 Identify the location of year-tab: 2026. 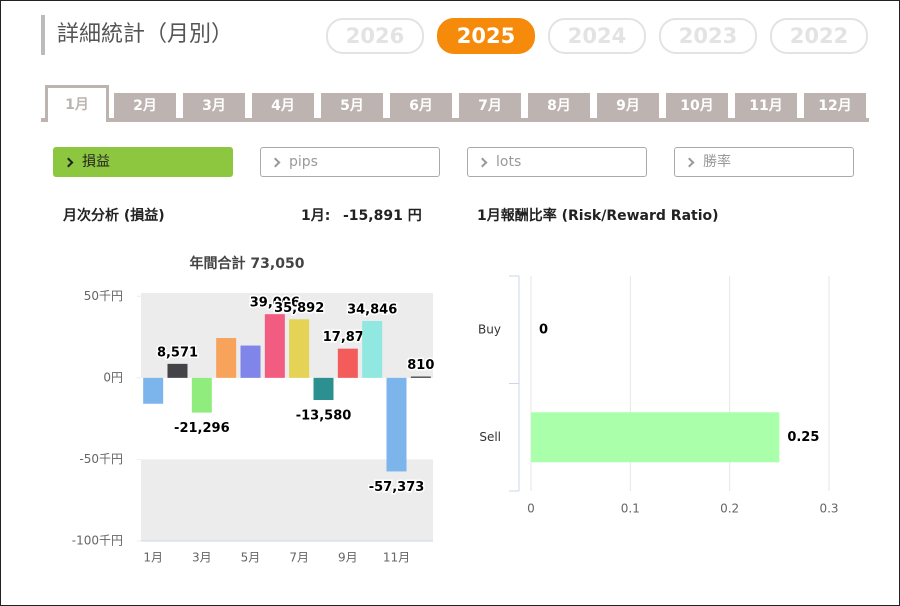
(375, 36).